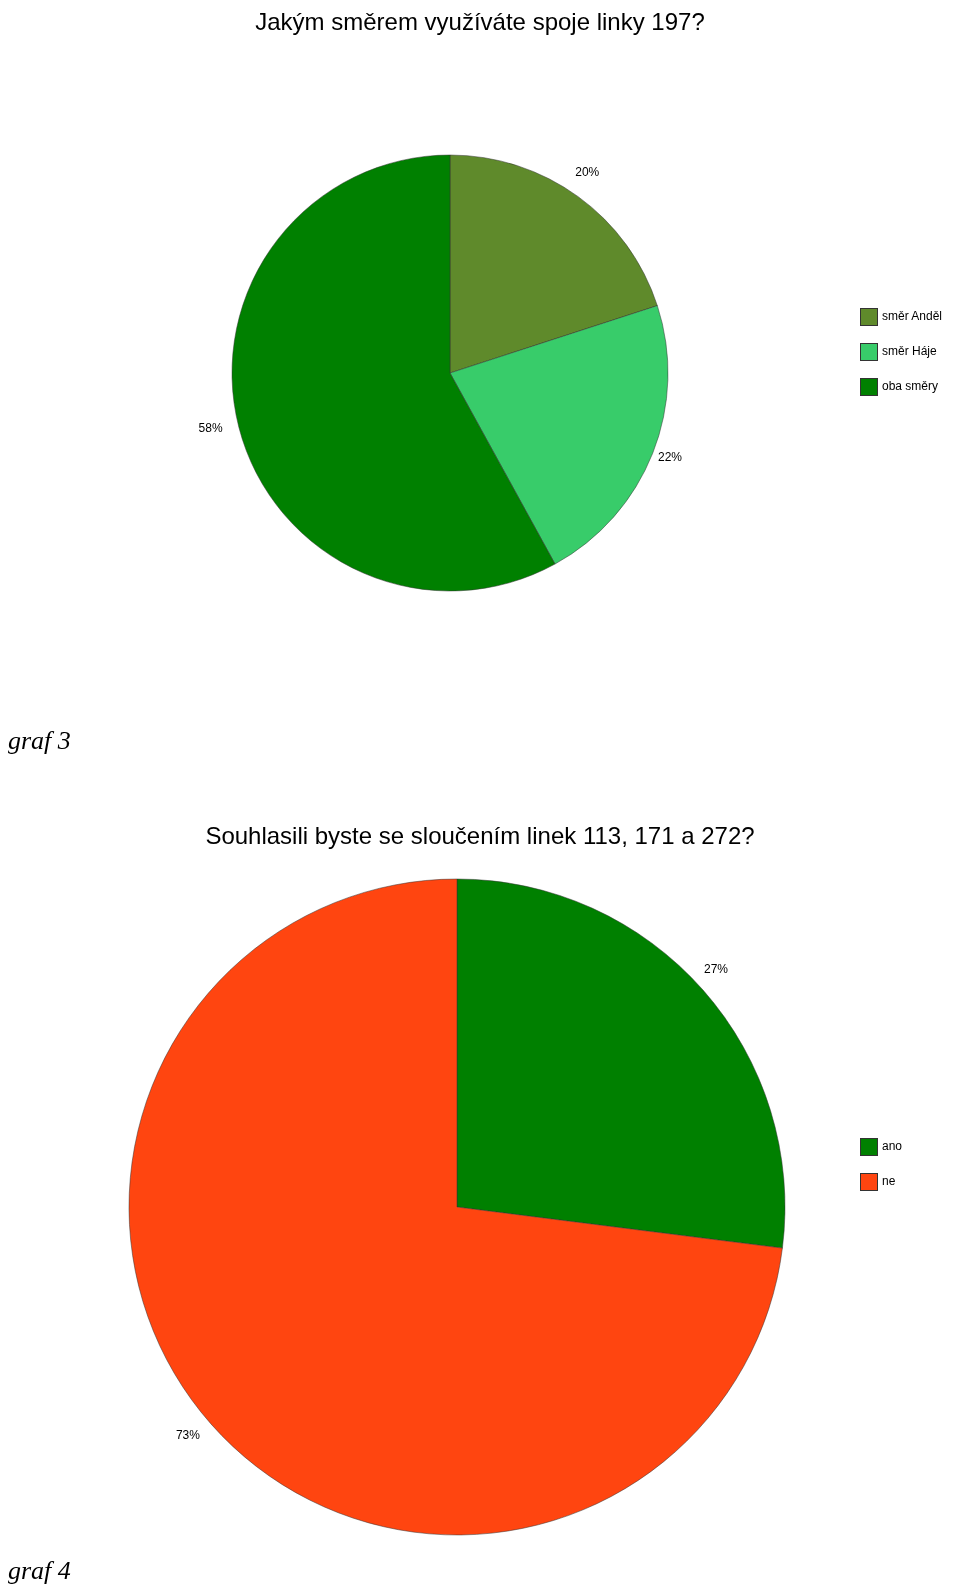  I want to click on legend-label: směr Háje, so click(909, 351).